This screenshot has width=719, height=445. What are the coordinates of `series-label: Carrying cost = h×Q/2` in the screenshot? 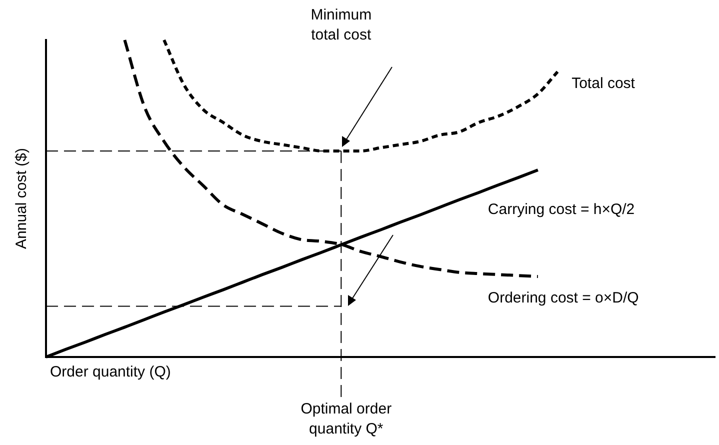 It's located at (561, 209).